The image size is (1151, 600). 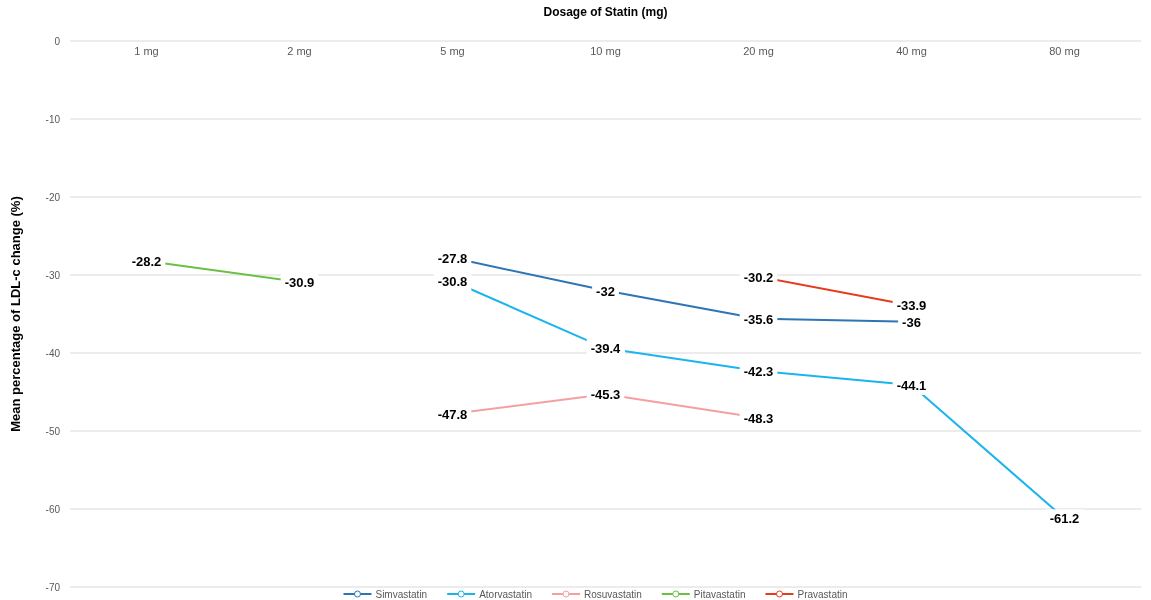 What do you see at coordinates (605, 51) in the screenshot?
I see `x-tick-label: 10 mg` at bounding box center [605, 51].